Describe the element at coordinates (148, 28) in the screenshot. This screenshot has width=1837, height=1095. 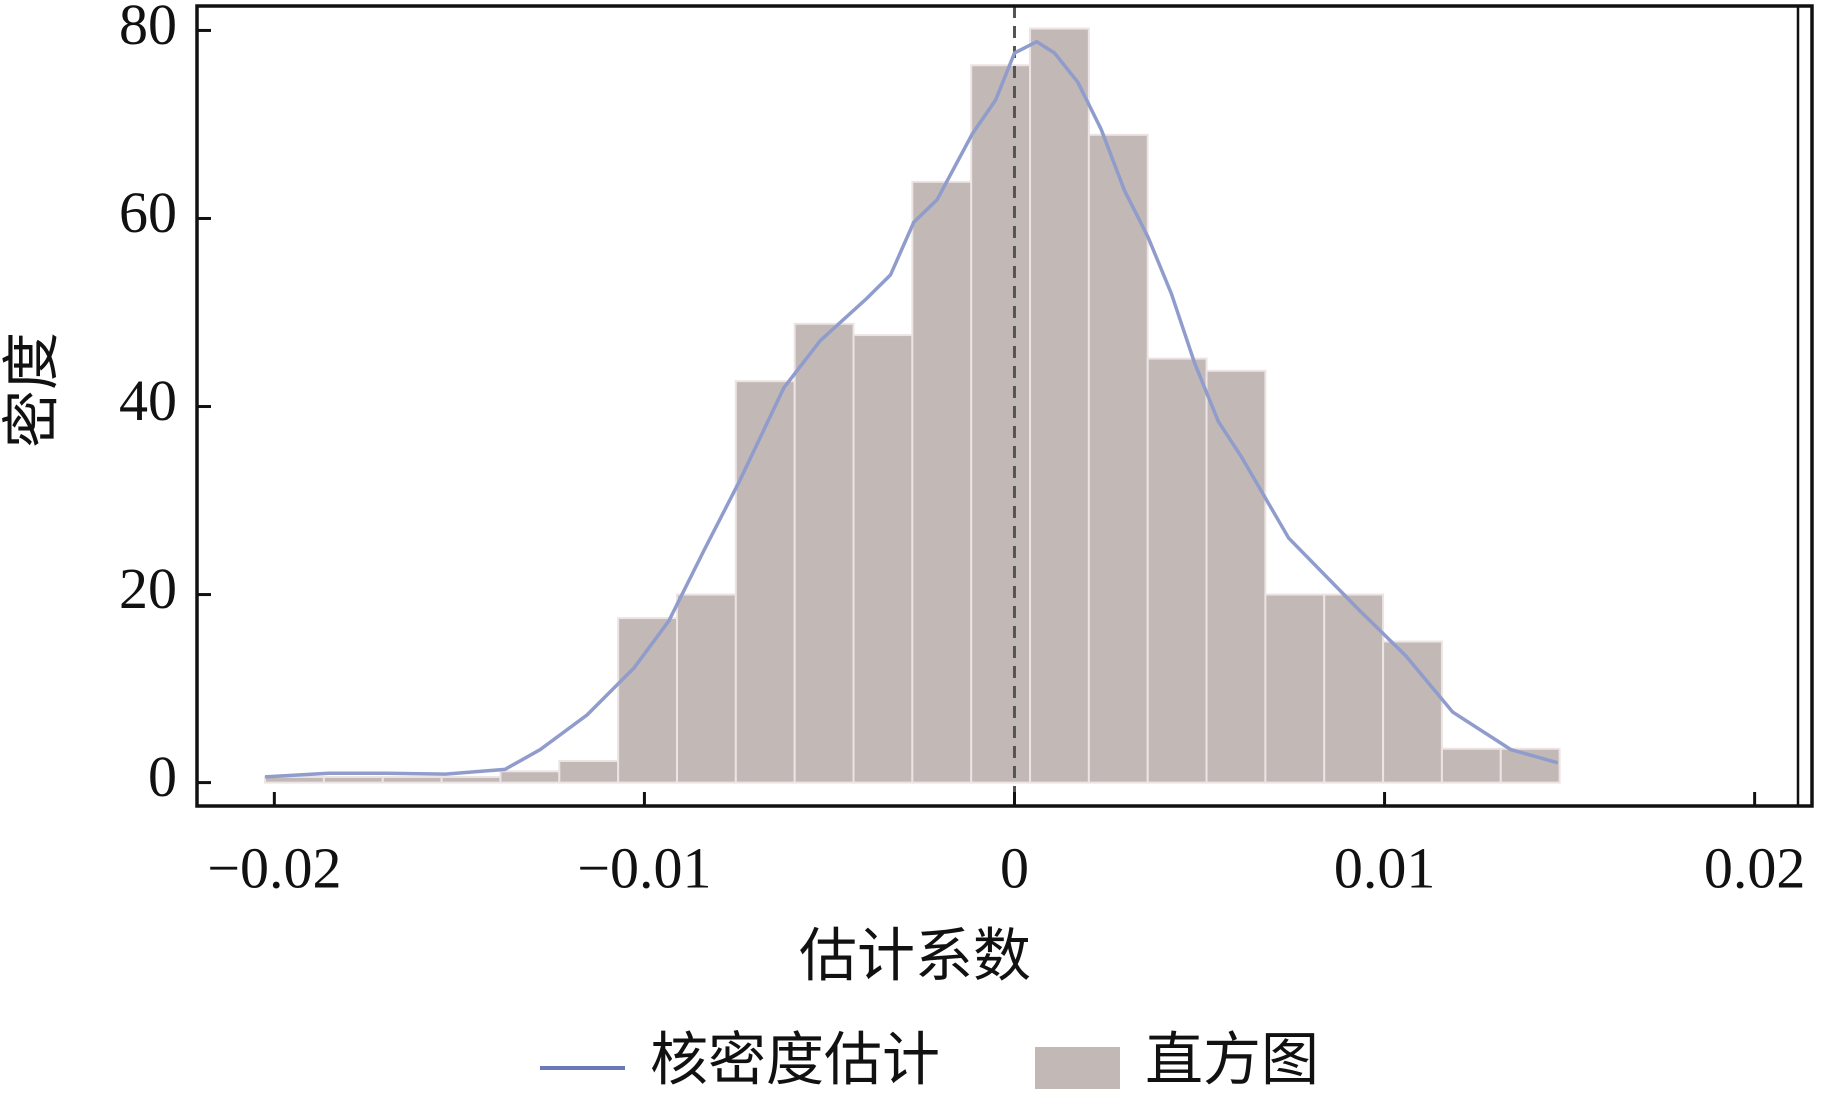
I see `y-tick-label: 80` at that location.